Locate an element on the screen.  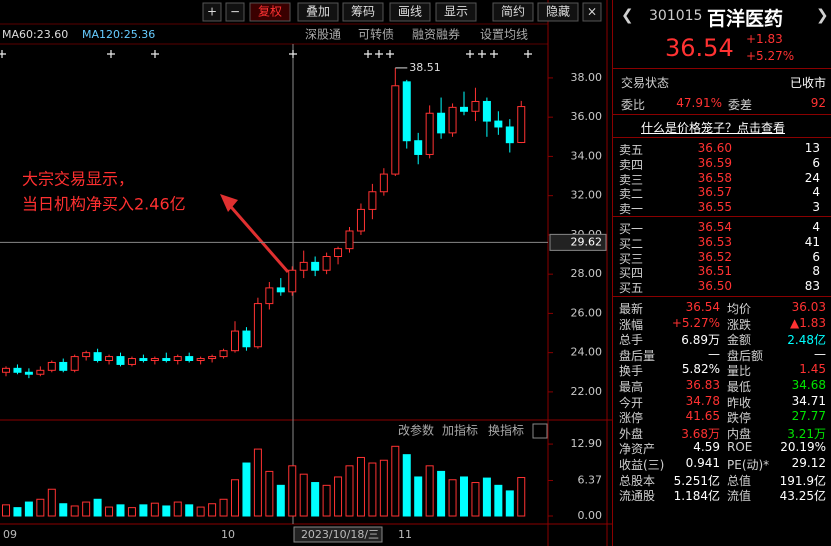
stat-label: 总股本 is located at coordinates (637, 480).